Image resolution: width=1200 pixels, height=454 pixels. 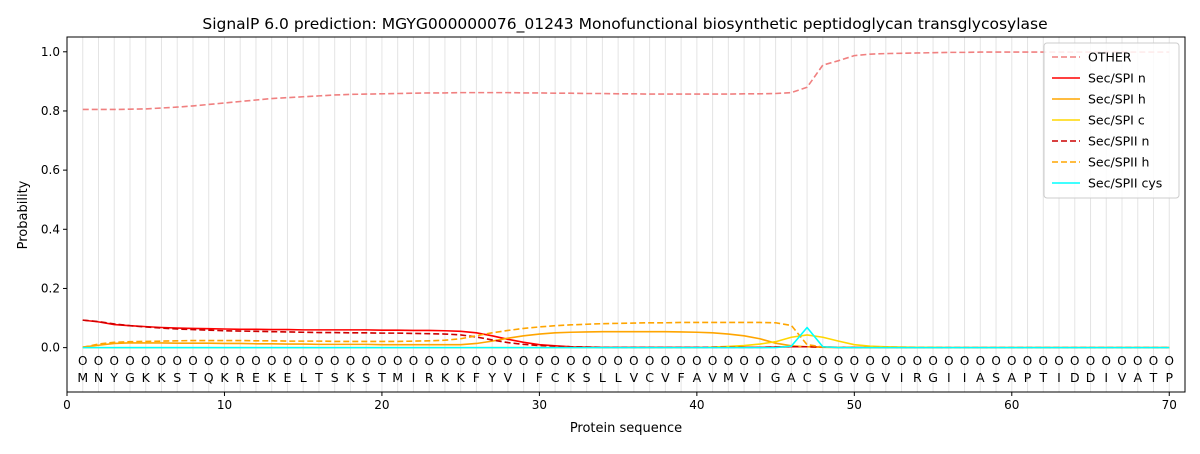 I want to click on y-tick-label: 0.0, so click(x=50, y=348).